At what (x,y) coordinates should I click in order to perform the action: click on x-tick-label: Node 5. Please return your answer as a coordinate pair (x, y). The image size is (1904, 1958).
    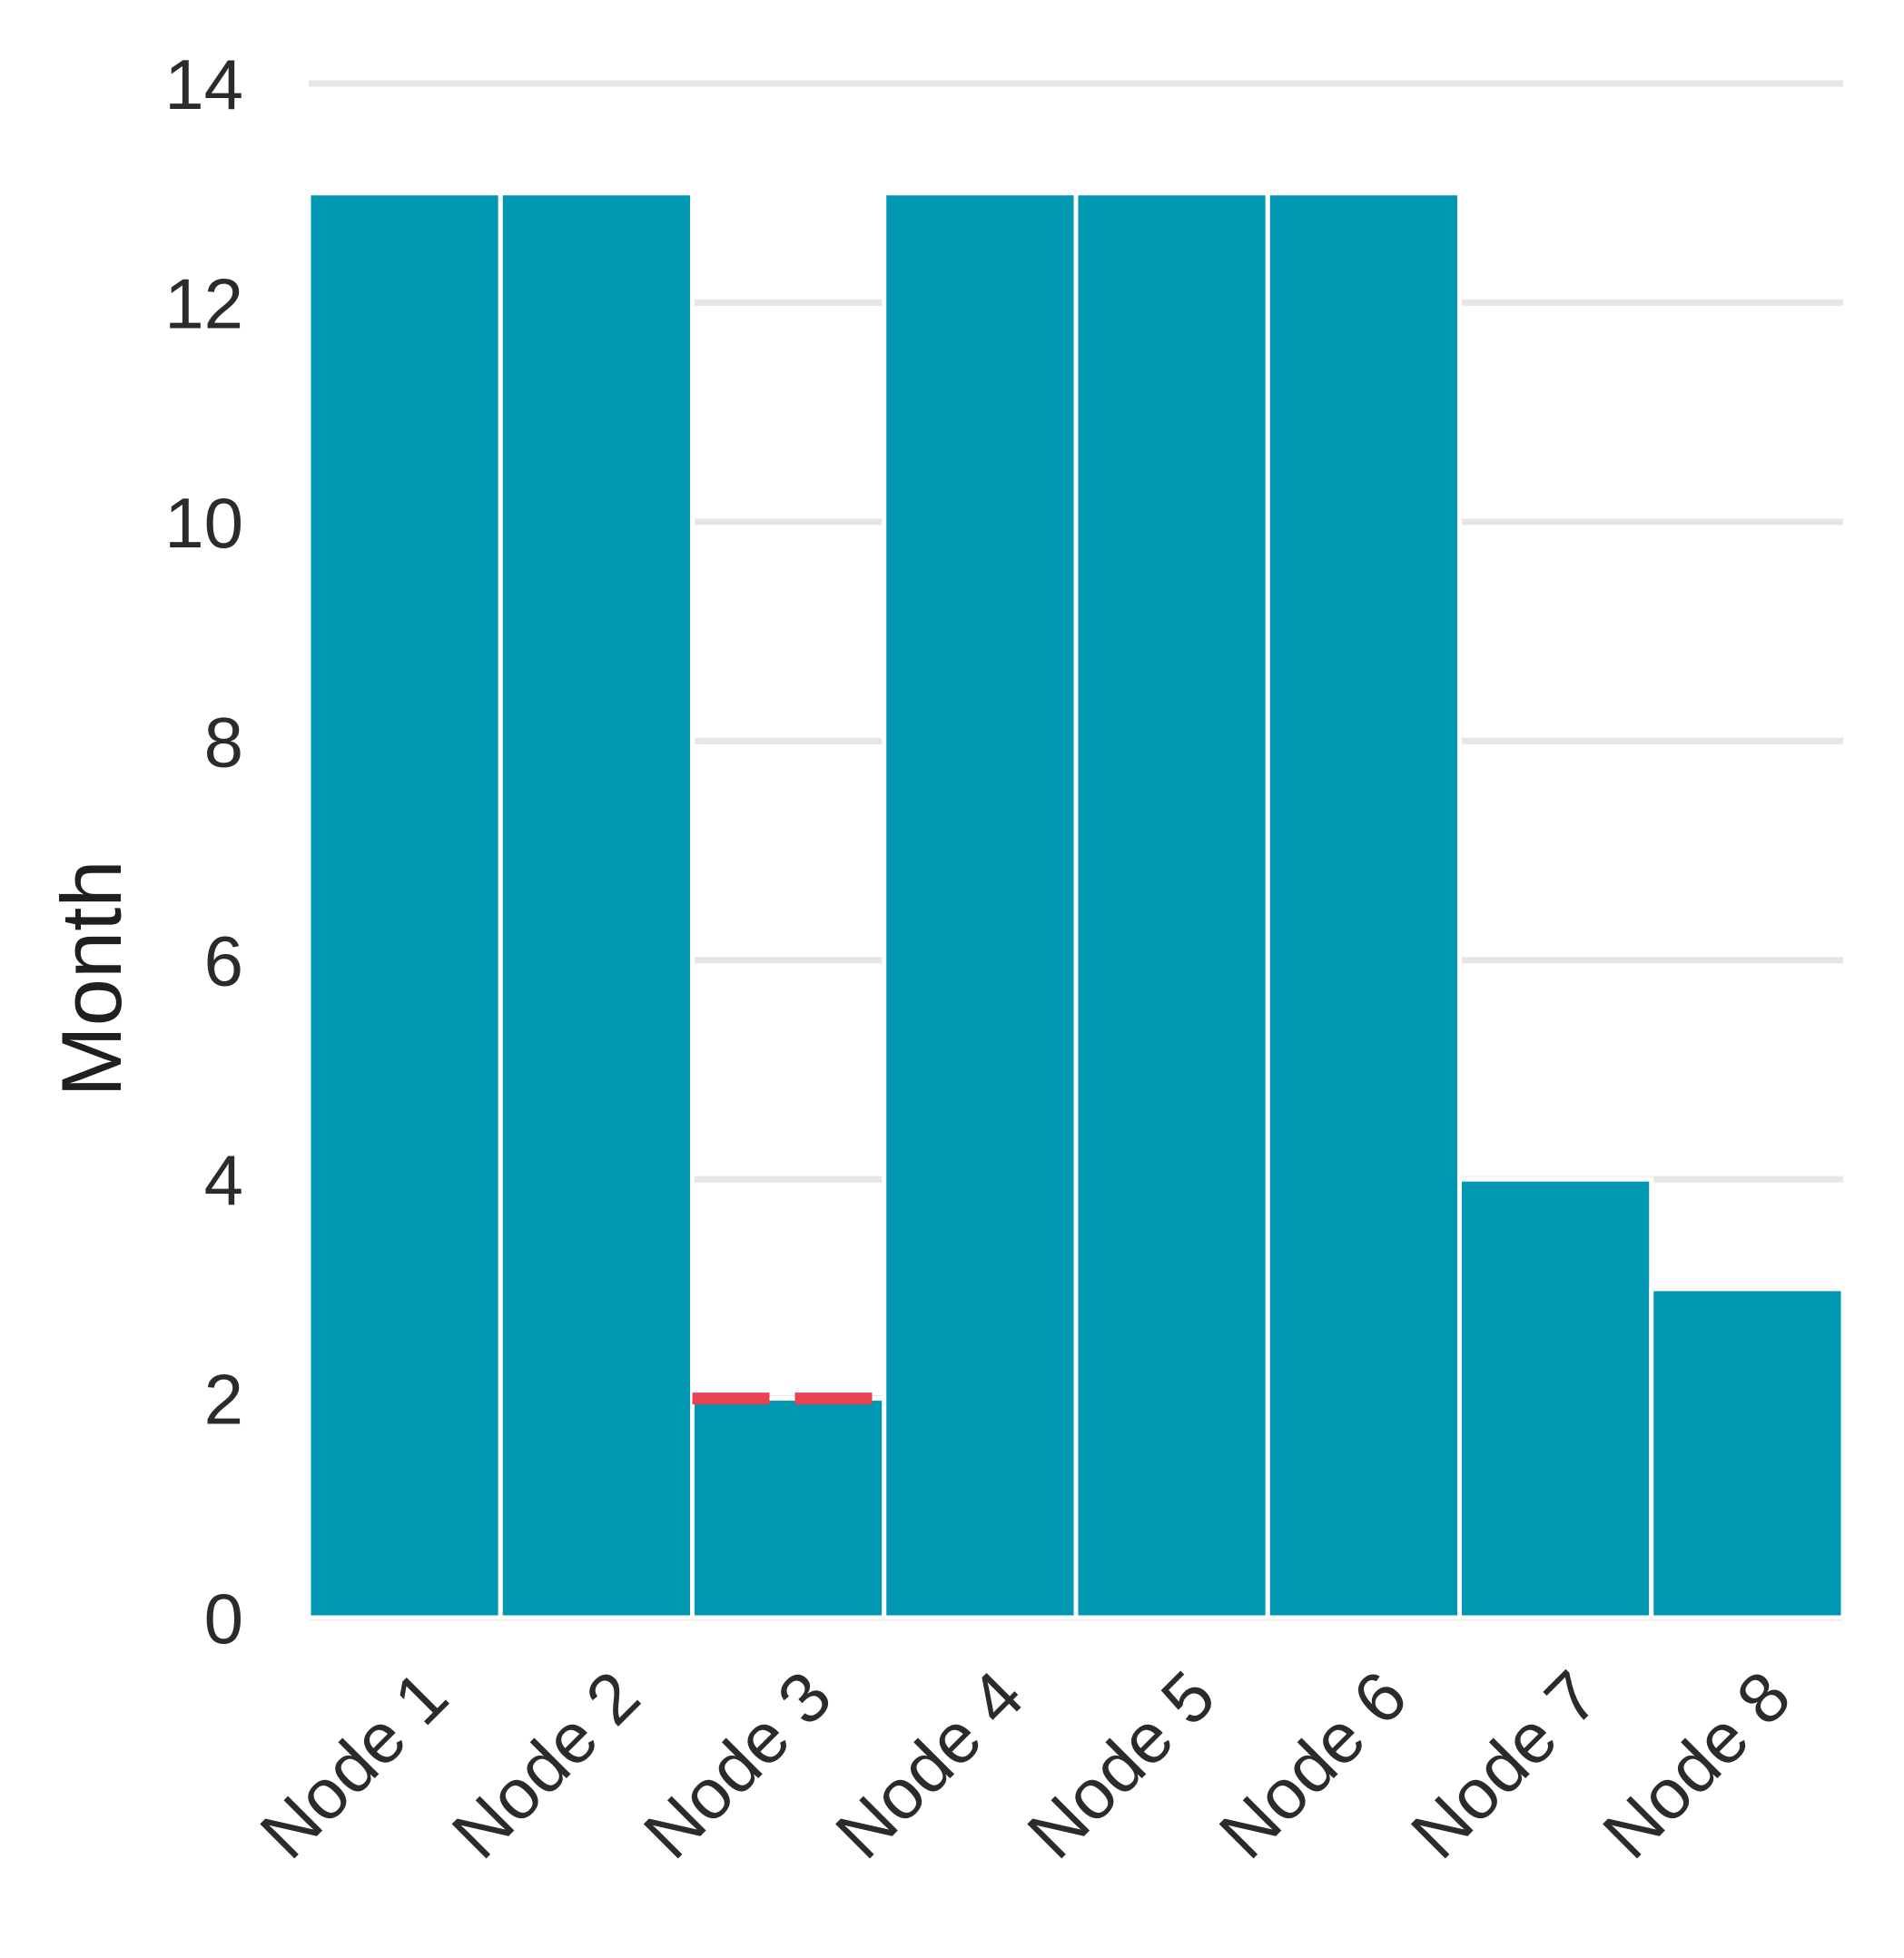
    Looking at the image, I should click on (1121, 1765).